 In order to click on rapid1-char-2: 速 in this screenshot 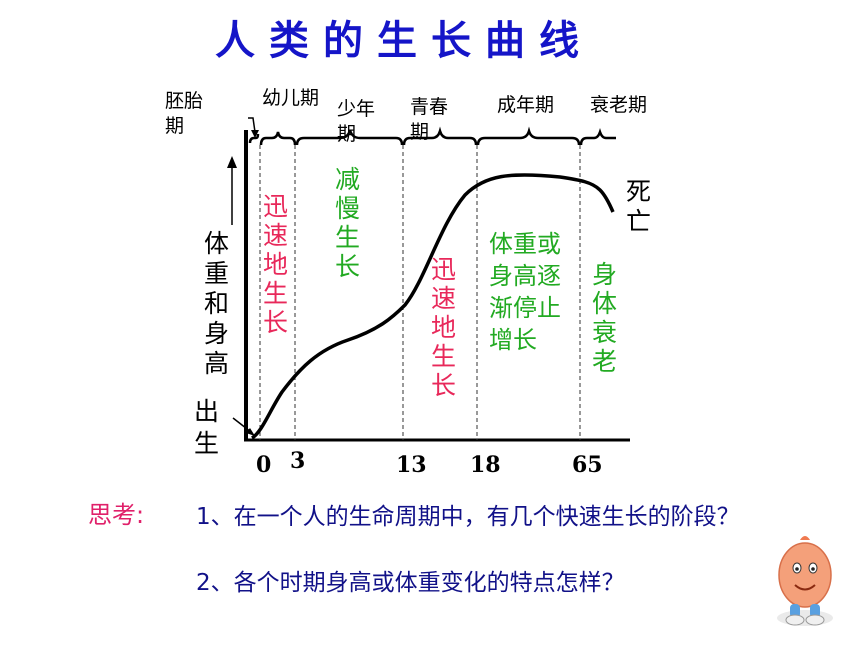, I will do `click(275, 235)`.